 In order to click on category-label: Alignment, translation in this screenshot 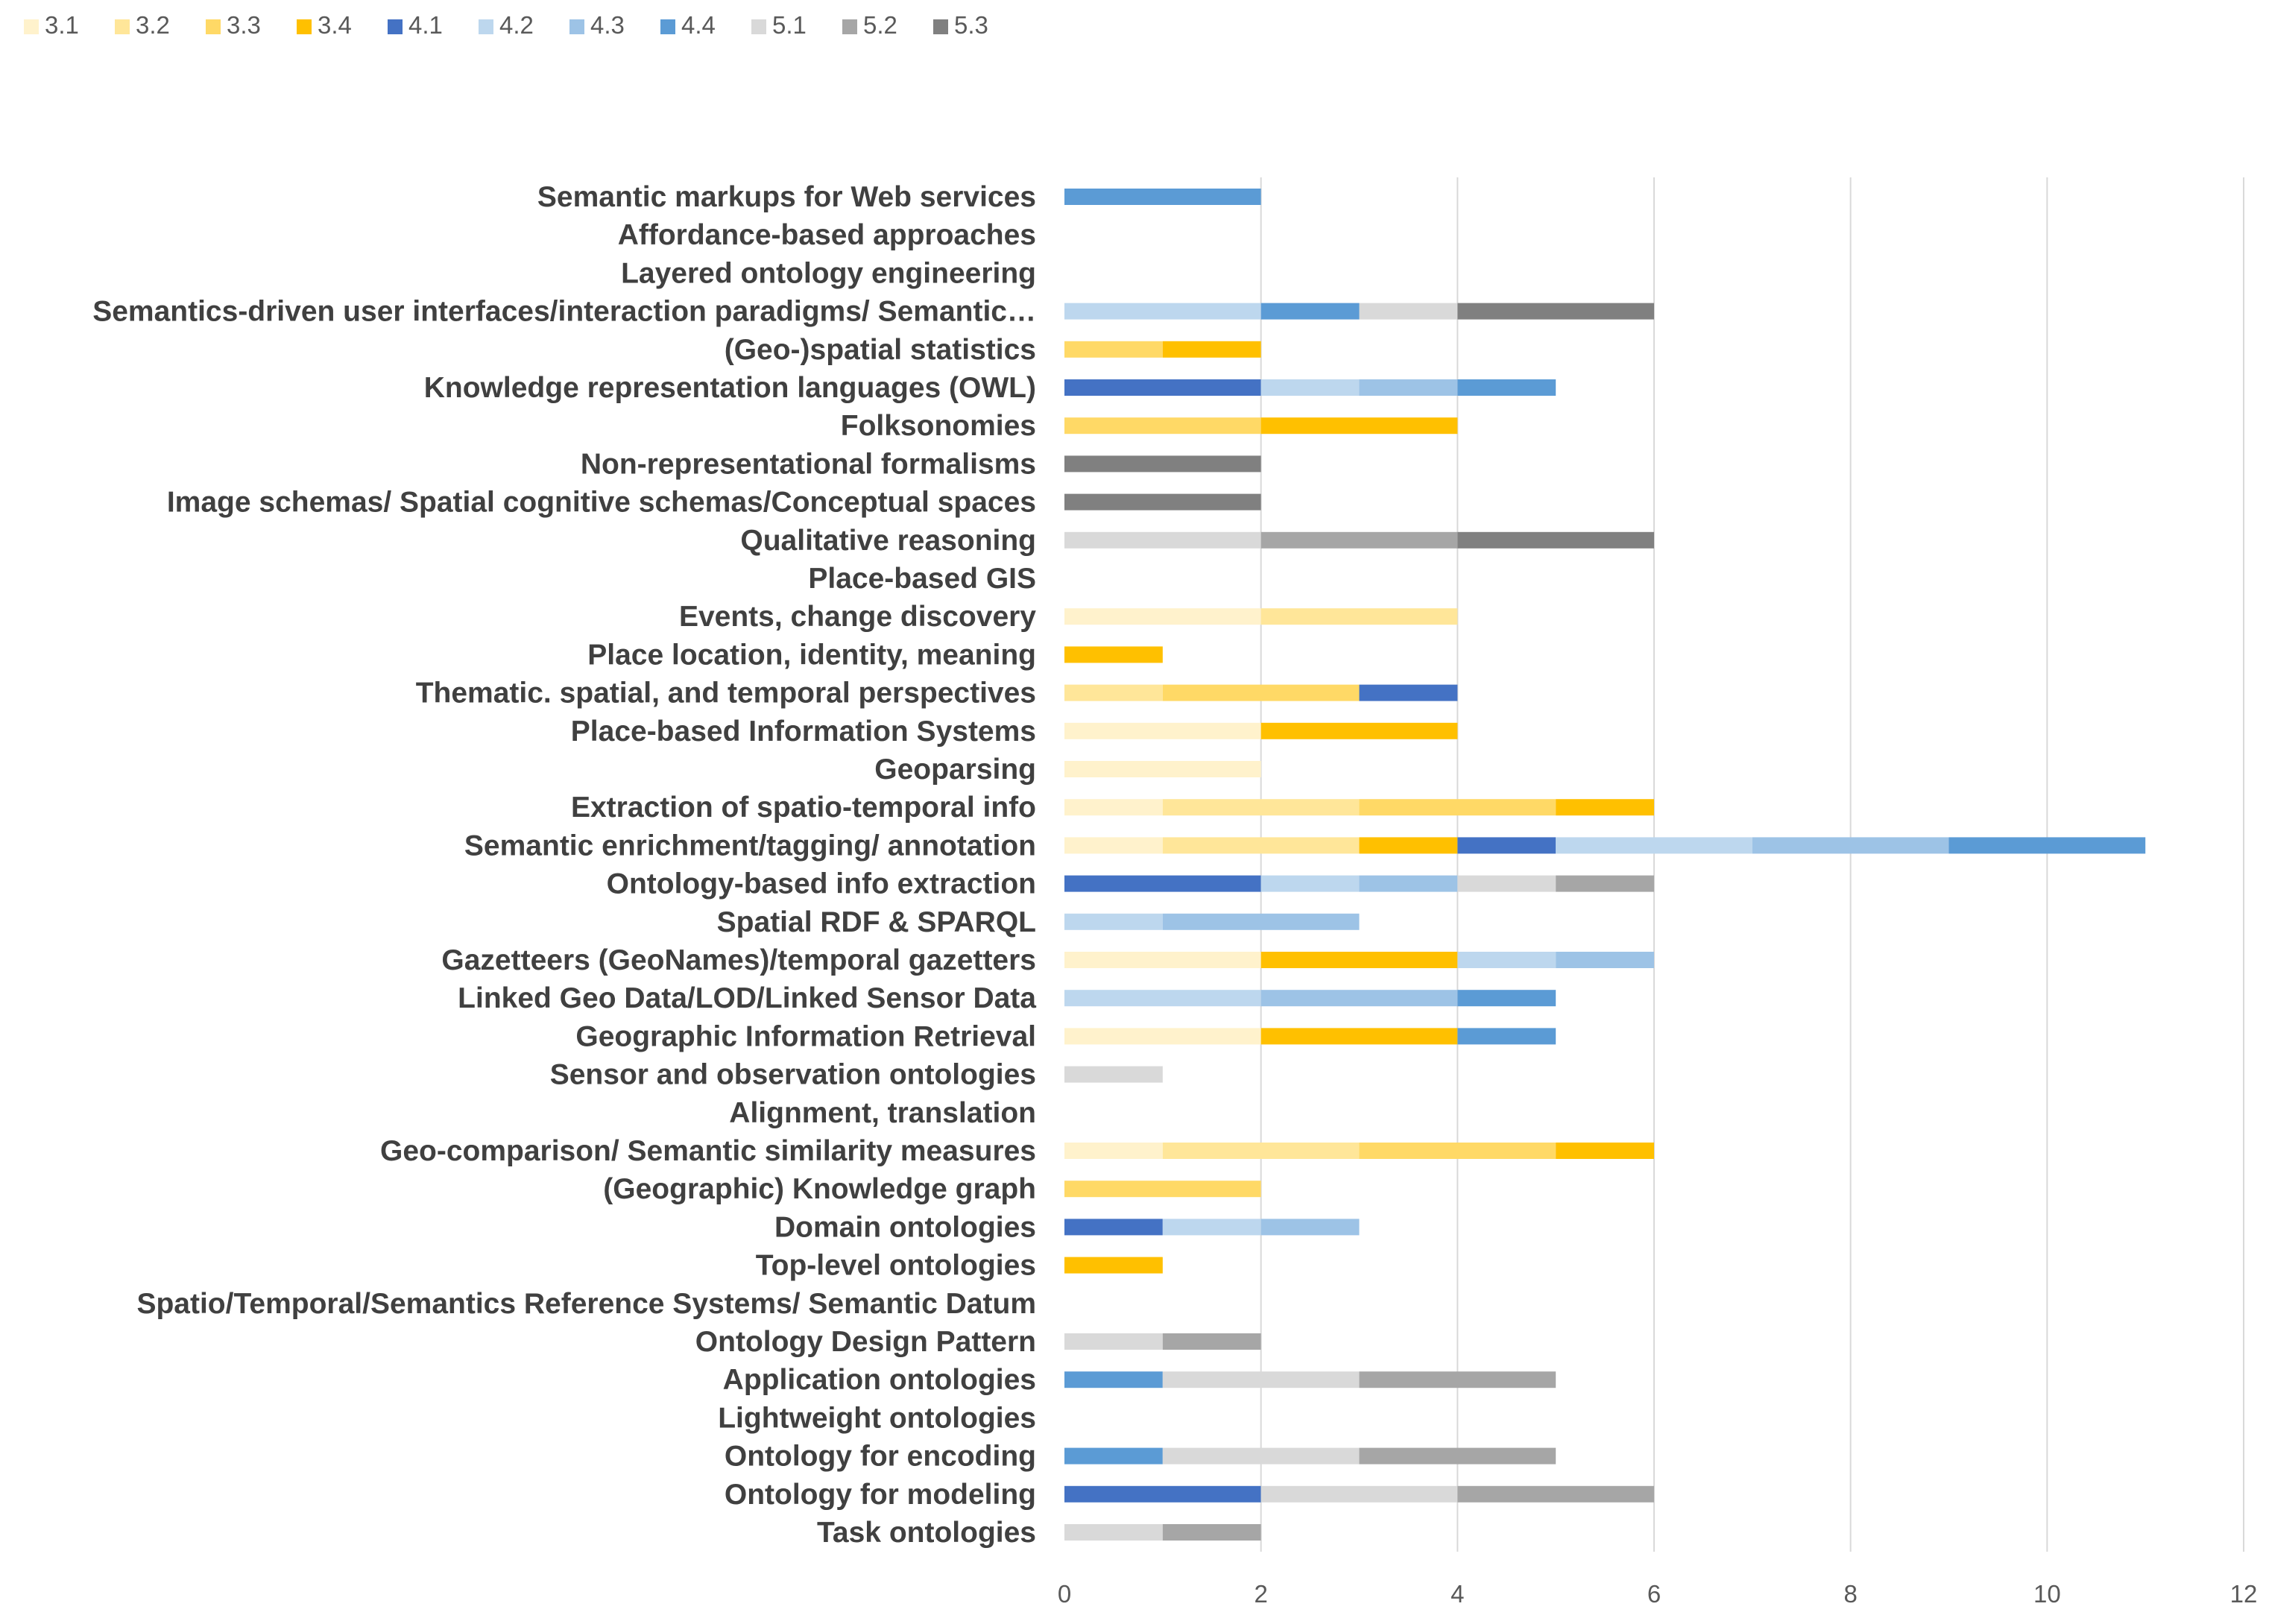, I will do `click(883, 1113)`.